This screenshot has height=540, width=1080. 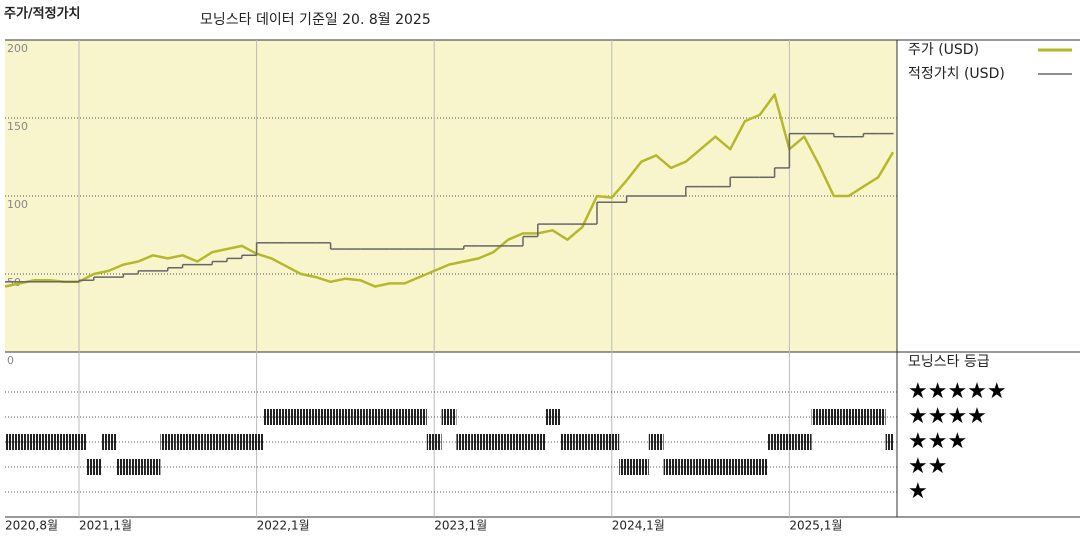 What do you see at coordinates (943, 50) in the screenshot?
I see `legend-label: 주가 (USD)` at bounding box center [943, 50].